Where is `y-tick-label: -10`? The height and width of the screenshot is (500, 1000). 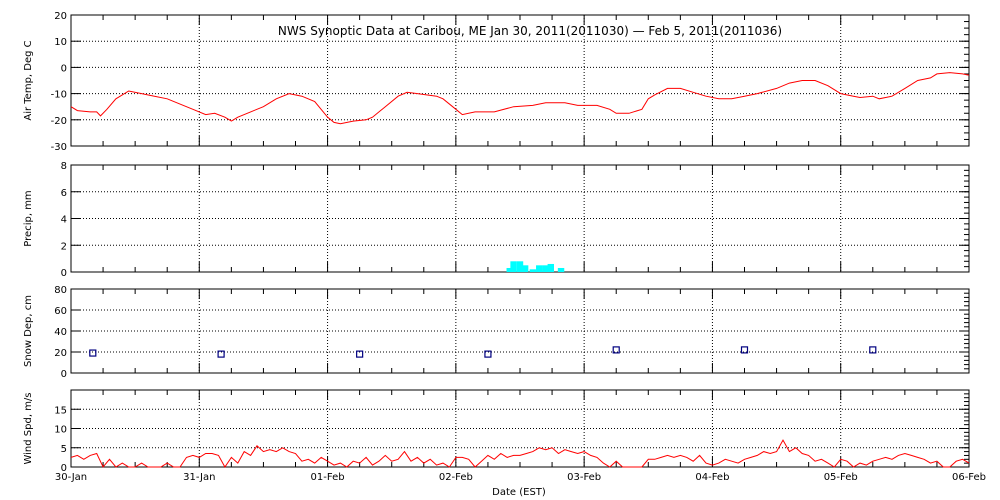
y-tick-label: -10 is located at coordinates (59, 95).